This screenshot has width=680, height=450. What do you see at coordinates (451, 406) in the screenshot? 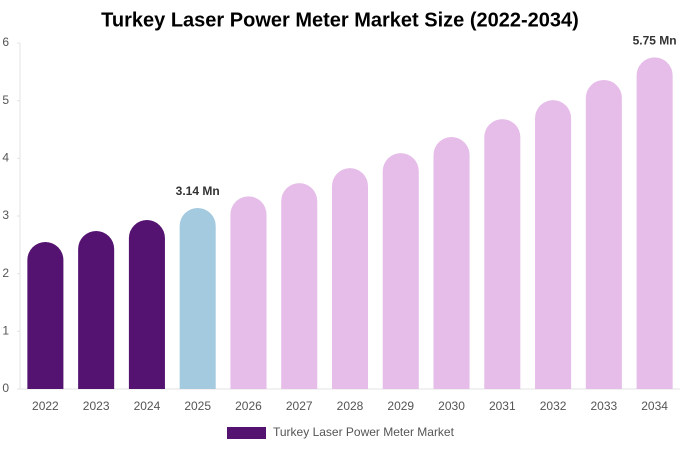
I see `x-tick-label: 2030` at bounding box center [451, 406].